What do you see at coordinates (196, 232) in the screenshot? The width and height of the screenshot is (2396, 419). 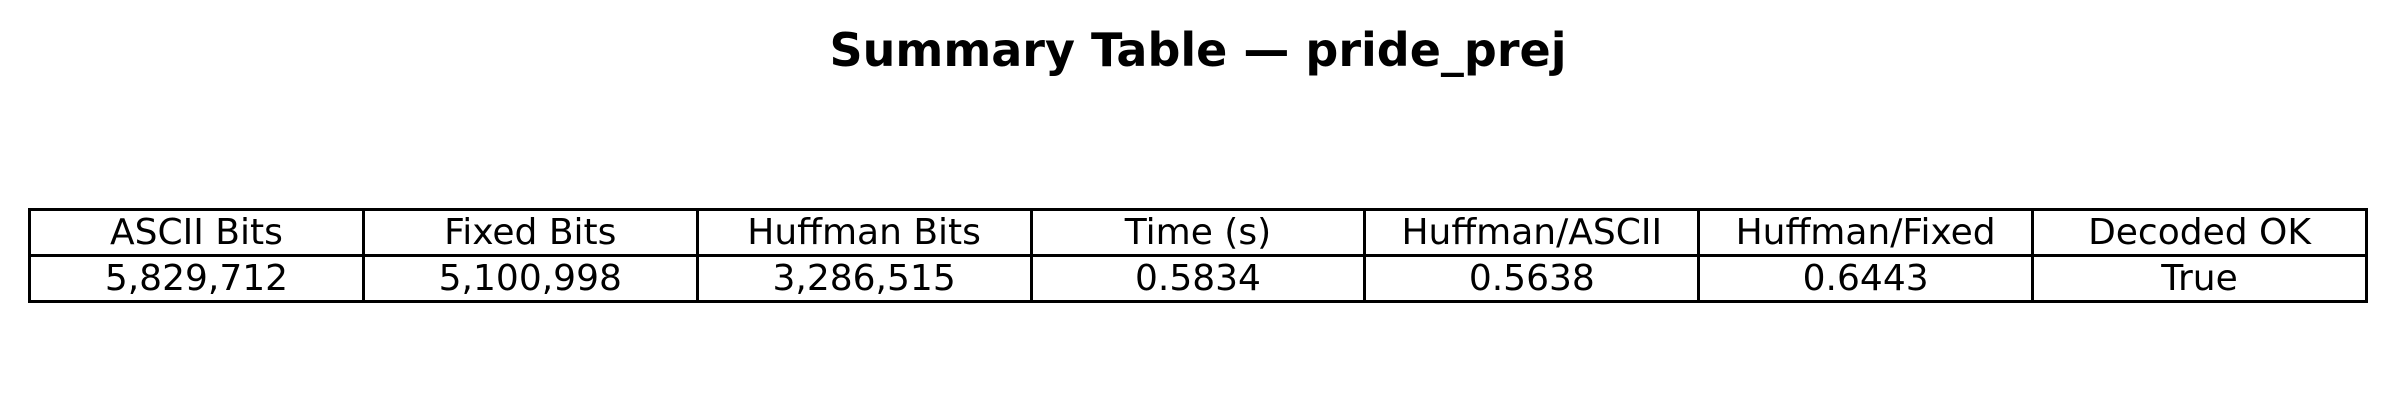 I see `column-header-ascii-bits: ASCII Bits` at bounding box center [196, 232].